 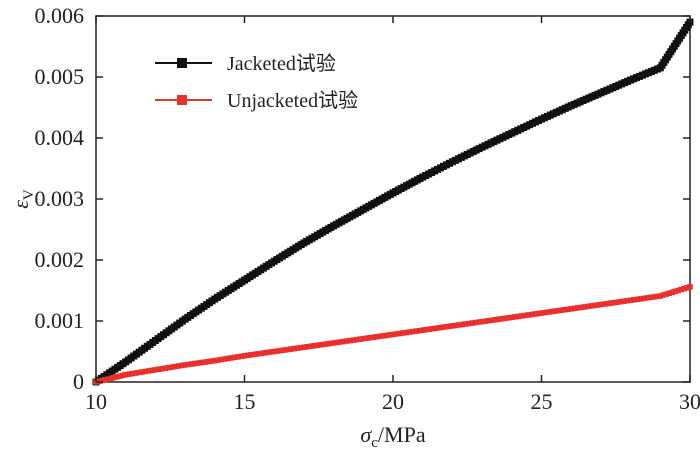 What do you see at coordinates (20, 204) in the screenshot?
I see `y-axis-title-main: ε` at bounding box center [20, 204].